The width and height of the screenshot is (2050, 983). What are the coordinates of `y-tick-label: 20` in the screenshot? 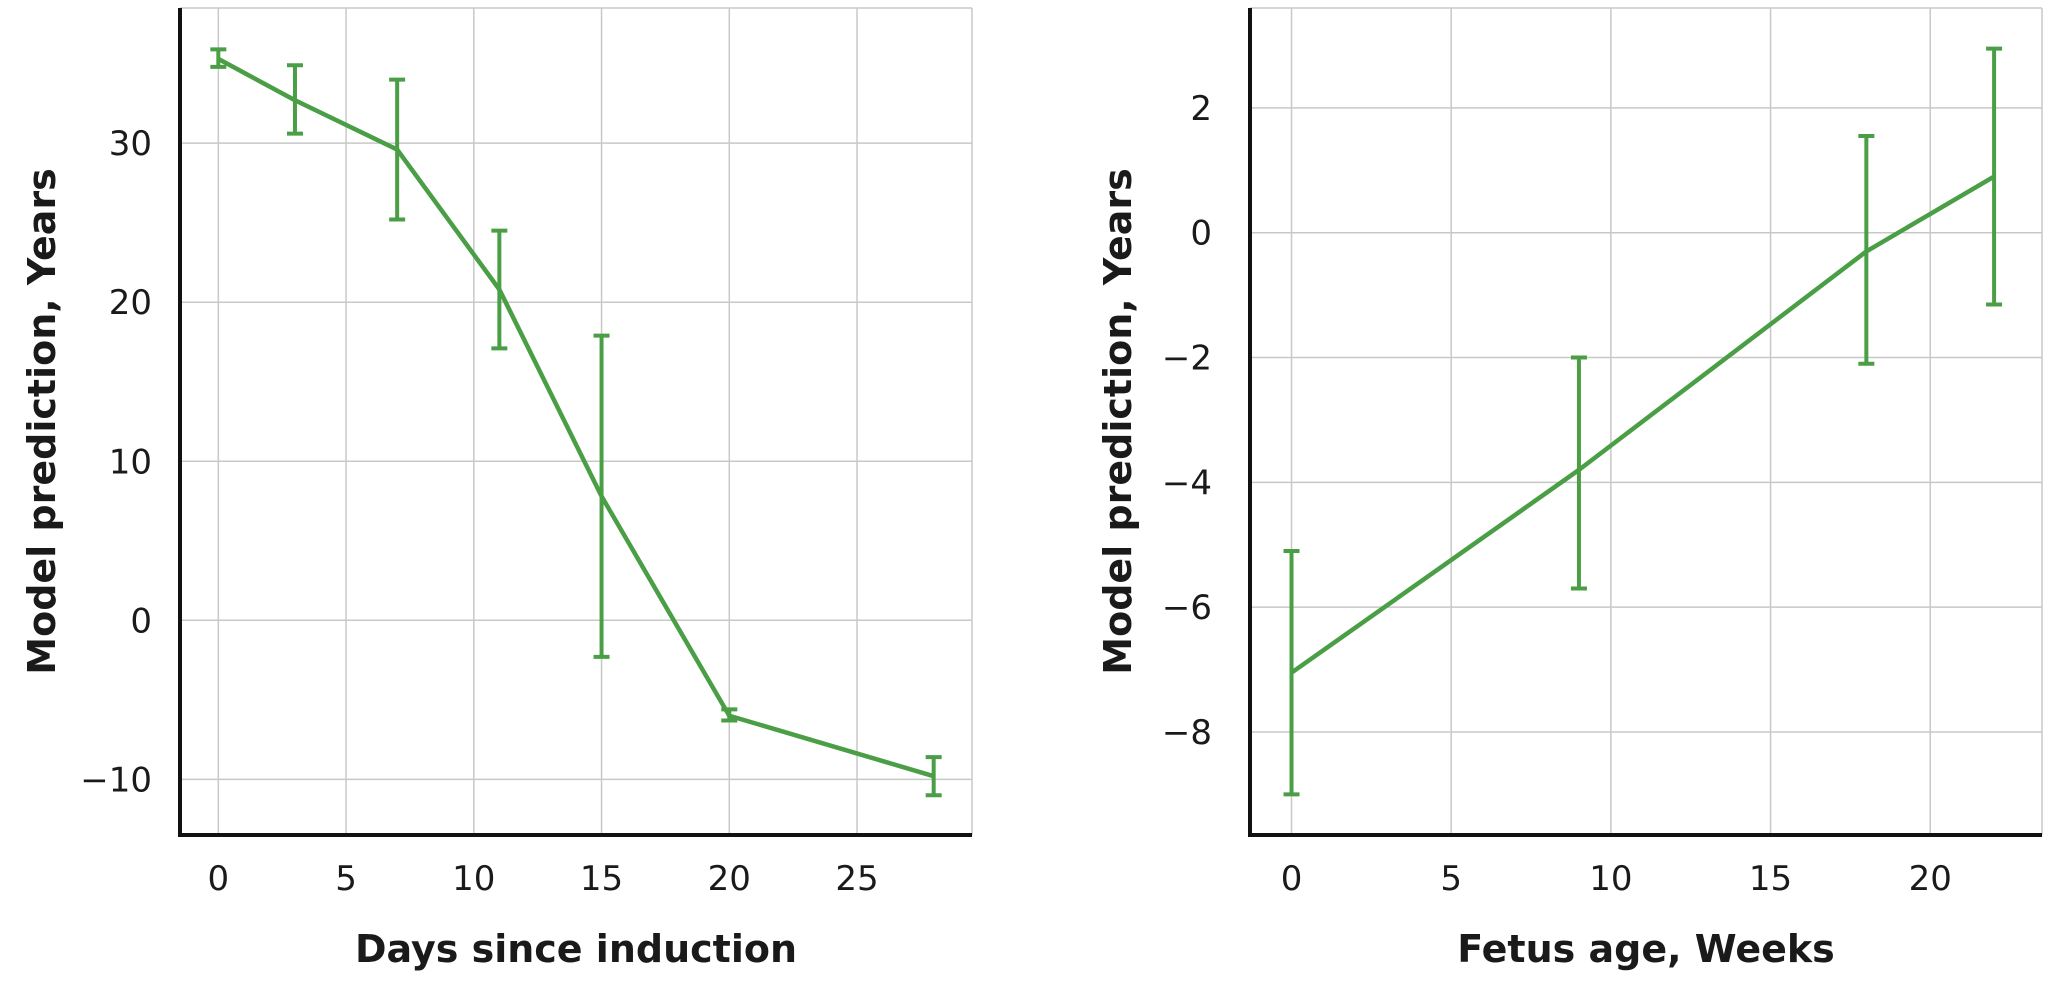 It's located at (130, 303).